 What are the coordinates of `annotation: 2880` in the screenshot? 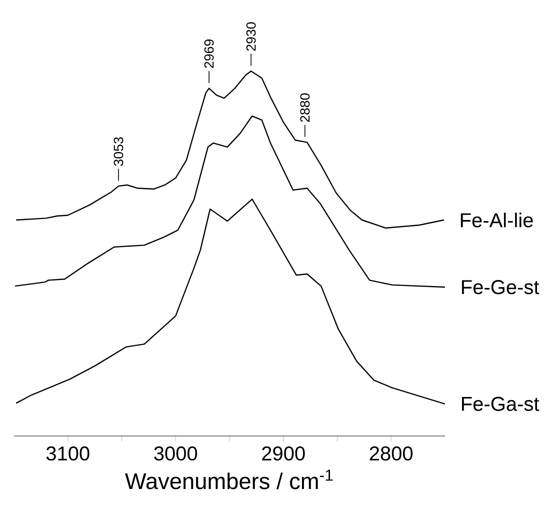 It's located at (305, 107).